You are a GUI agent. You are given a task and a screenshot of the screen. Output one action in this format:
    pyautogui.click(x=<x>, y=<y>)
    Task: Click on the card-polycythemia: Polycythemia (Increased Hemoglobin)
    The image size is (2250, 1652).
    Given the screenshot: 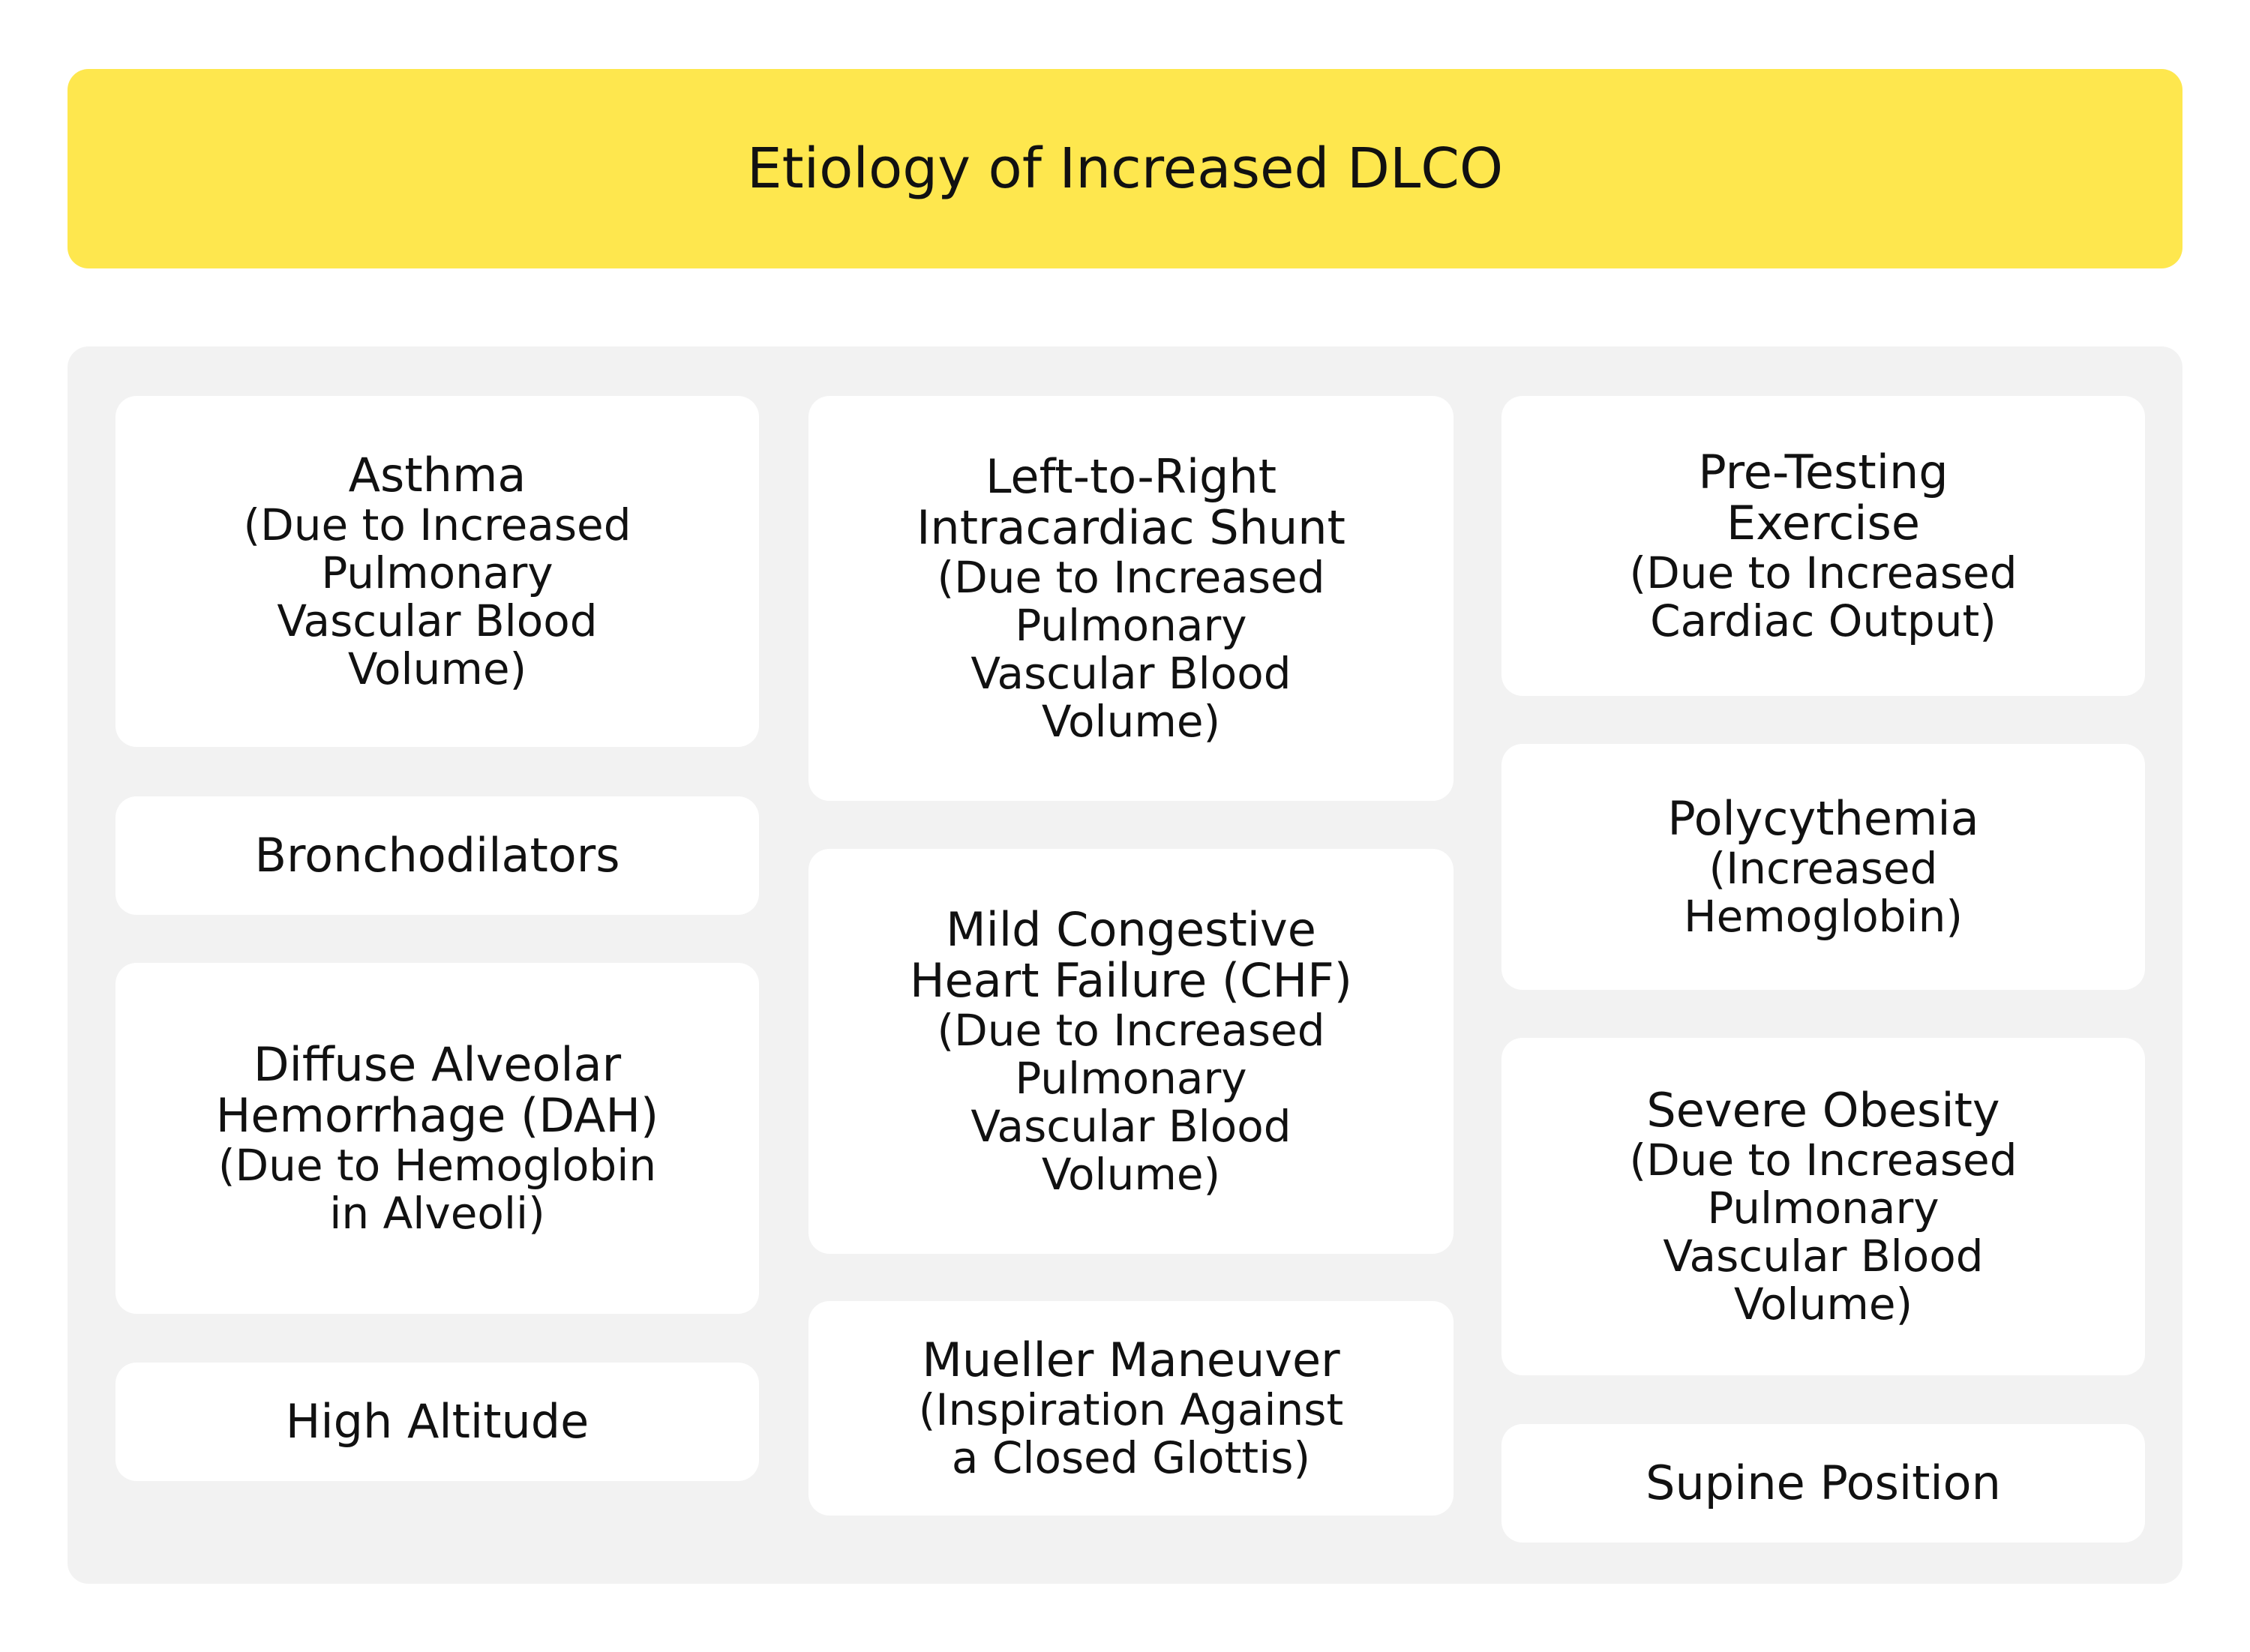 What is the action you would take?
    pyautogui.click(x=1823, y=867)
    